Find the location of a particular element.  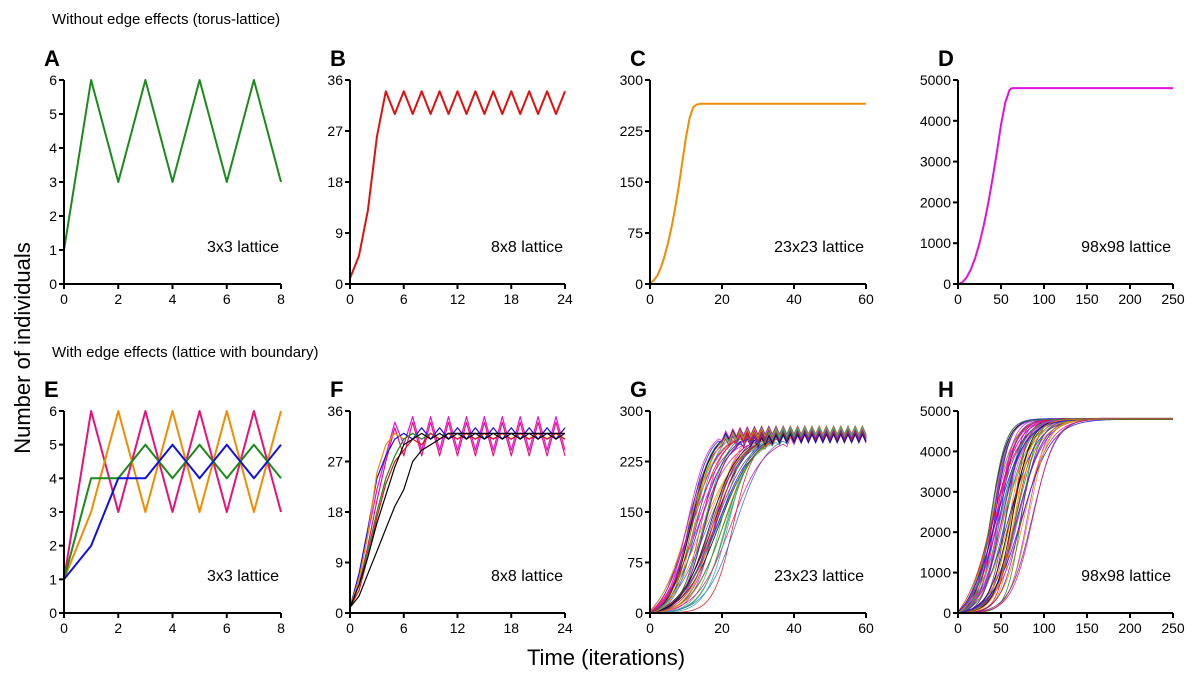

x-tick-label: 50 is located at coordinates (1001, 299).